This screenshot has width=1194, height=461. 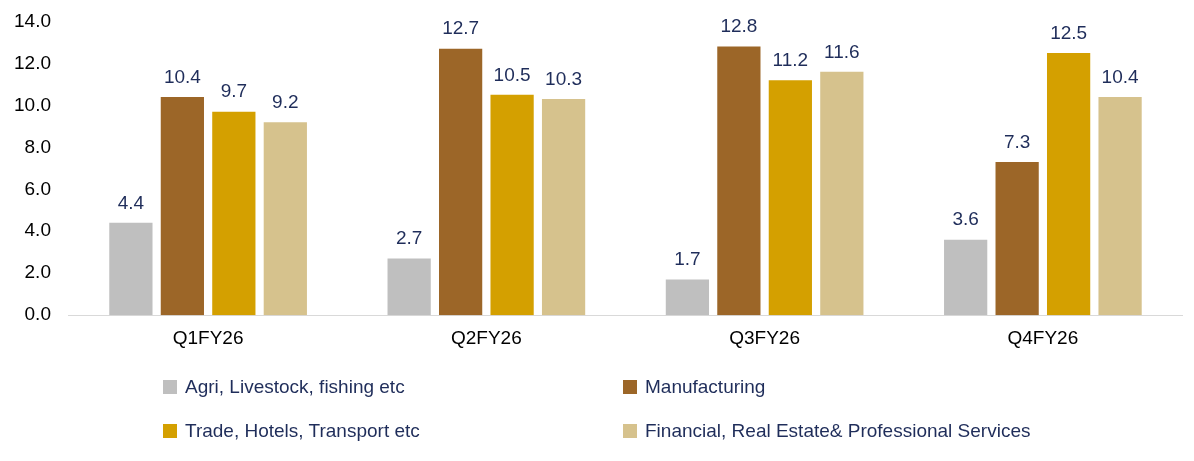 I want to click on data-label: 12.8, so click(x=739, y=26).